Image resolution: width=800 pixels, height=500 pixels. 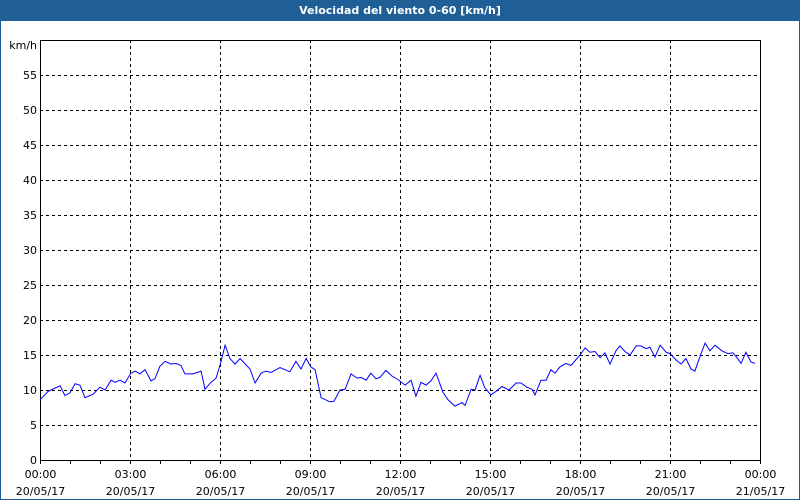 I want to click on y-tick-label: 30, so click(x=30, y=250).